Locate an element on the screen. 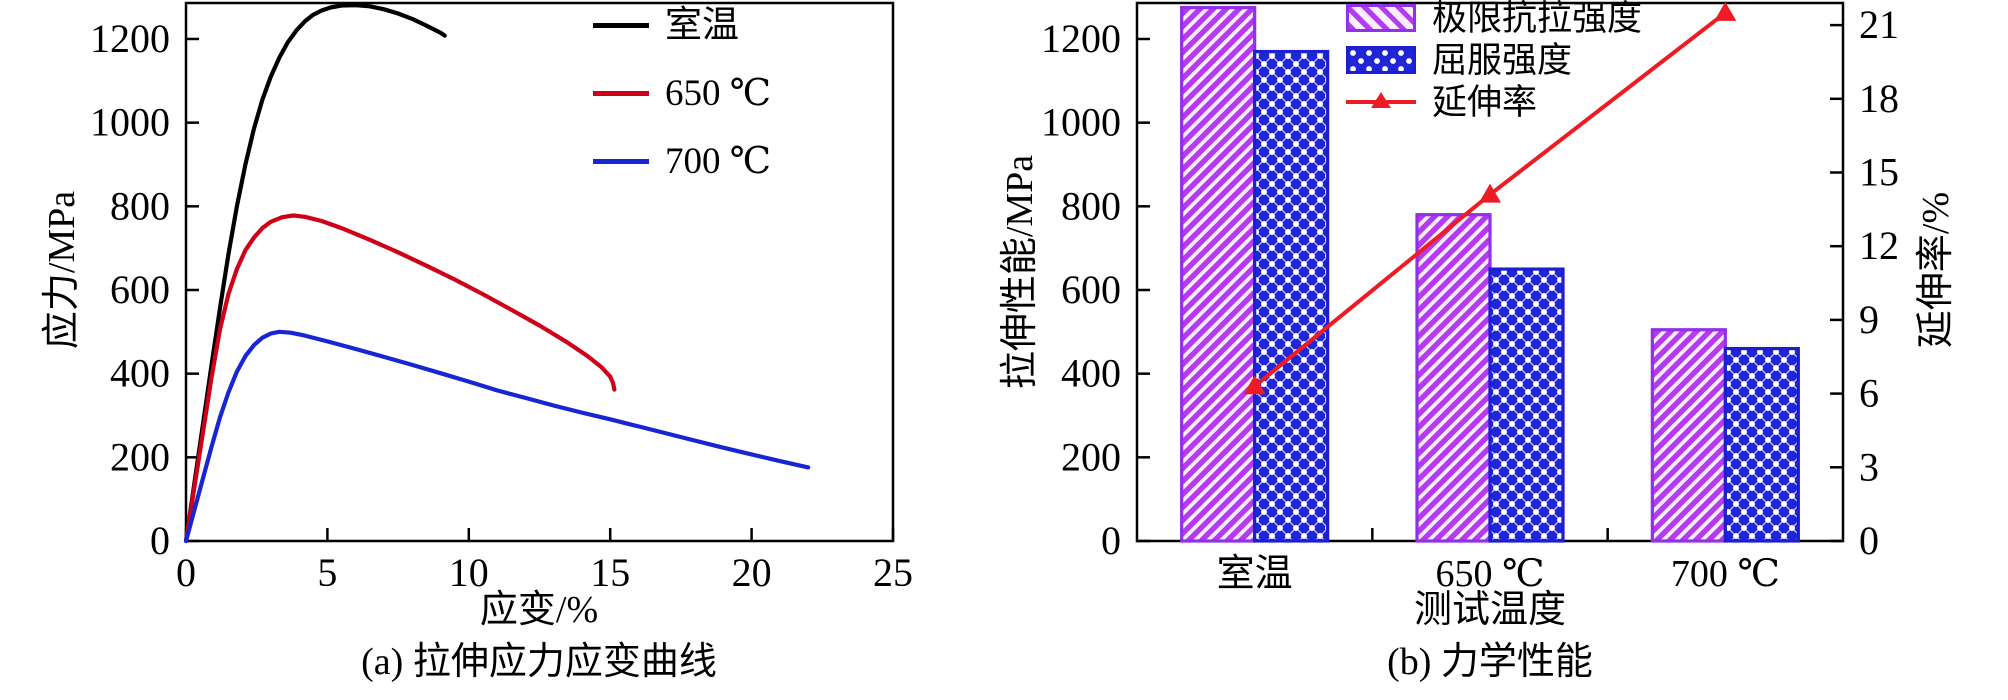  svg-text: 25 is located at coordinates (893, 572).